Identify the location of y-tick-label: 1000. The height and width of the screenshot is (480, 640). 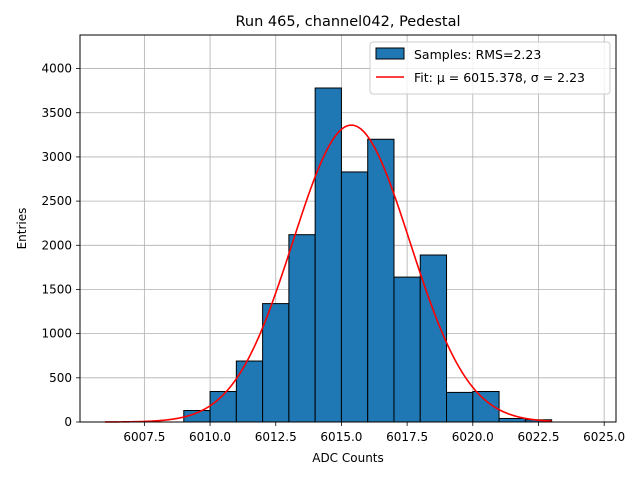
(56, 334).